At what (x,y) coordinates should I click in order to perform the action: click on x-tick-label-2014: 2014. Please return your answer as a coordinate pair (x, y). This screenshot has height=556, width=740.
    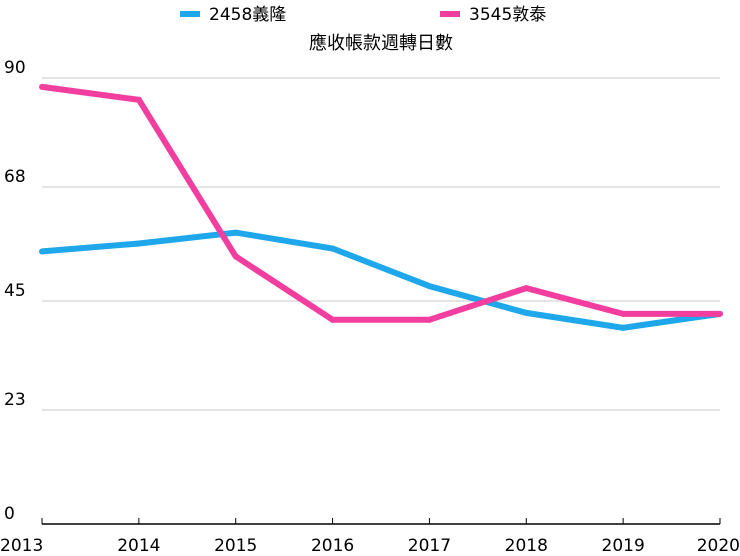
    Looking at the image, I should click on (138, 546).